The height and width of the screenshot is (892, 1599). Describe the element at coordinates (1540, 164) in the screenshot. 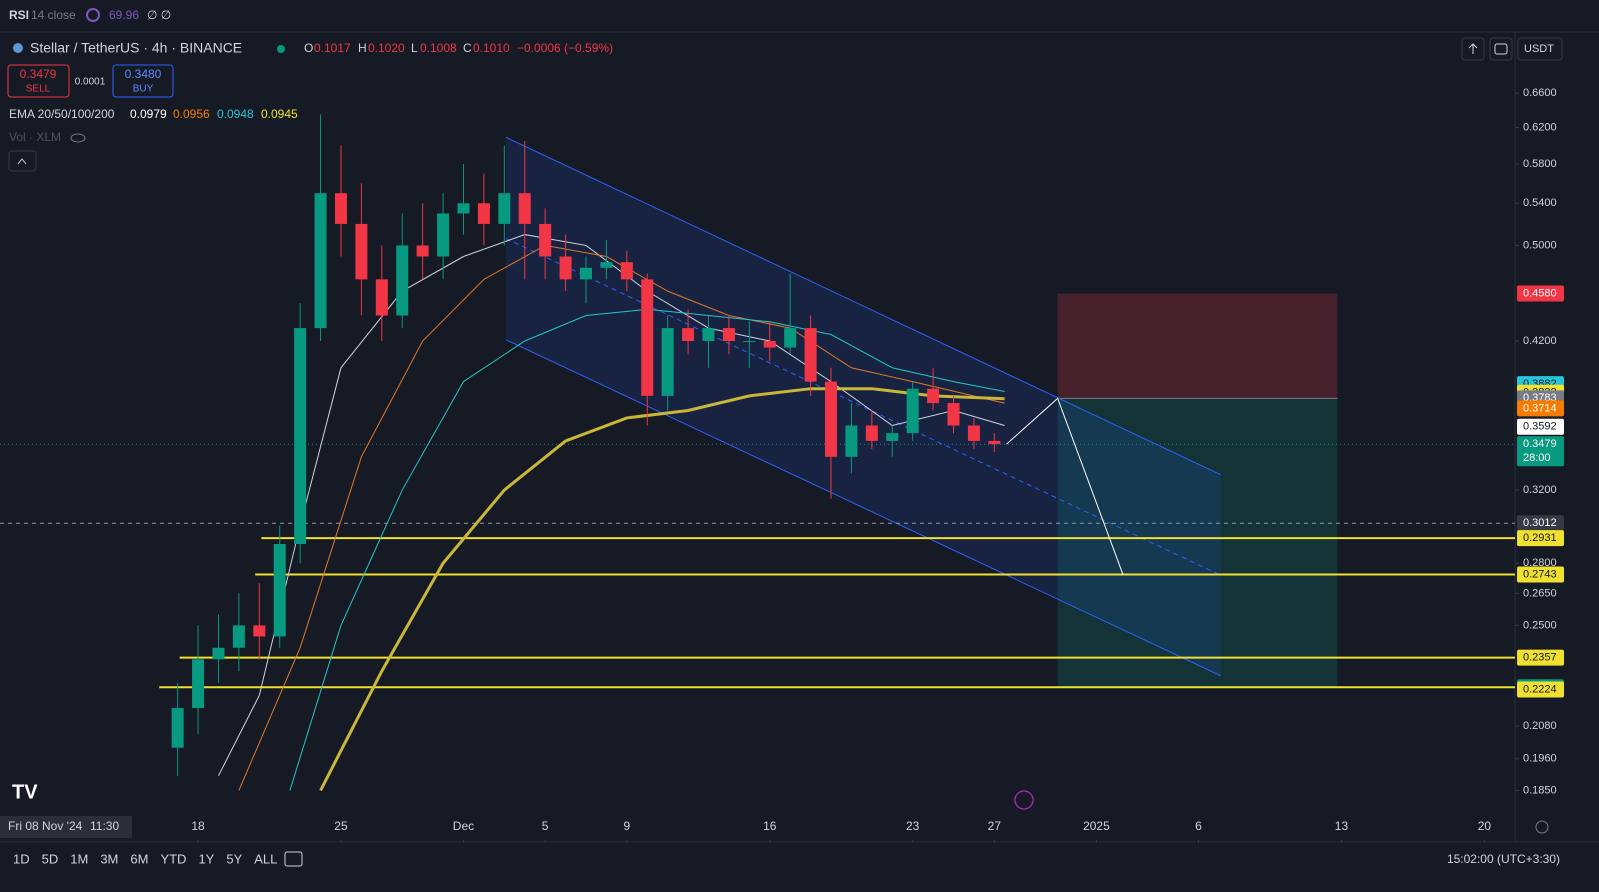

I see `y-tick-label: 0.5800` at that location.